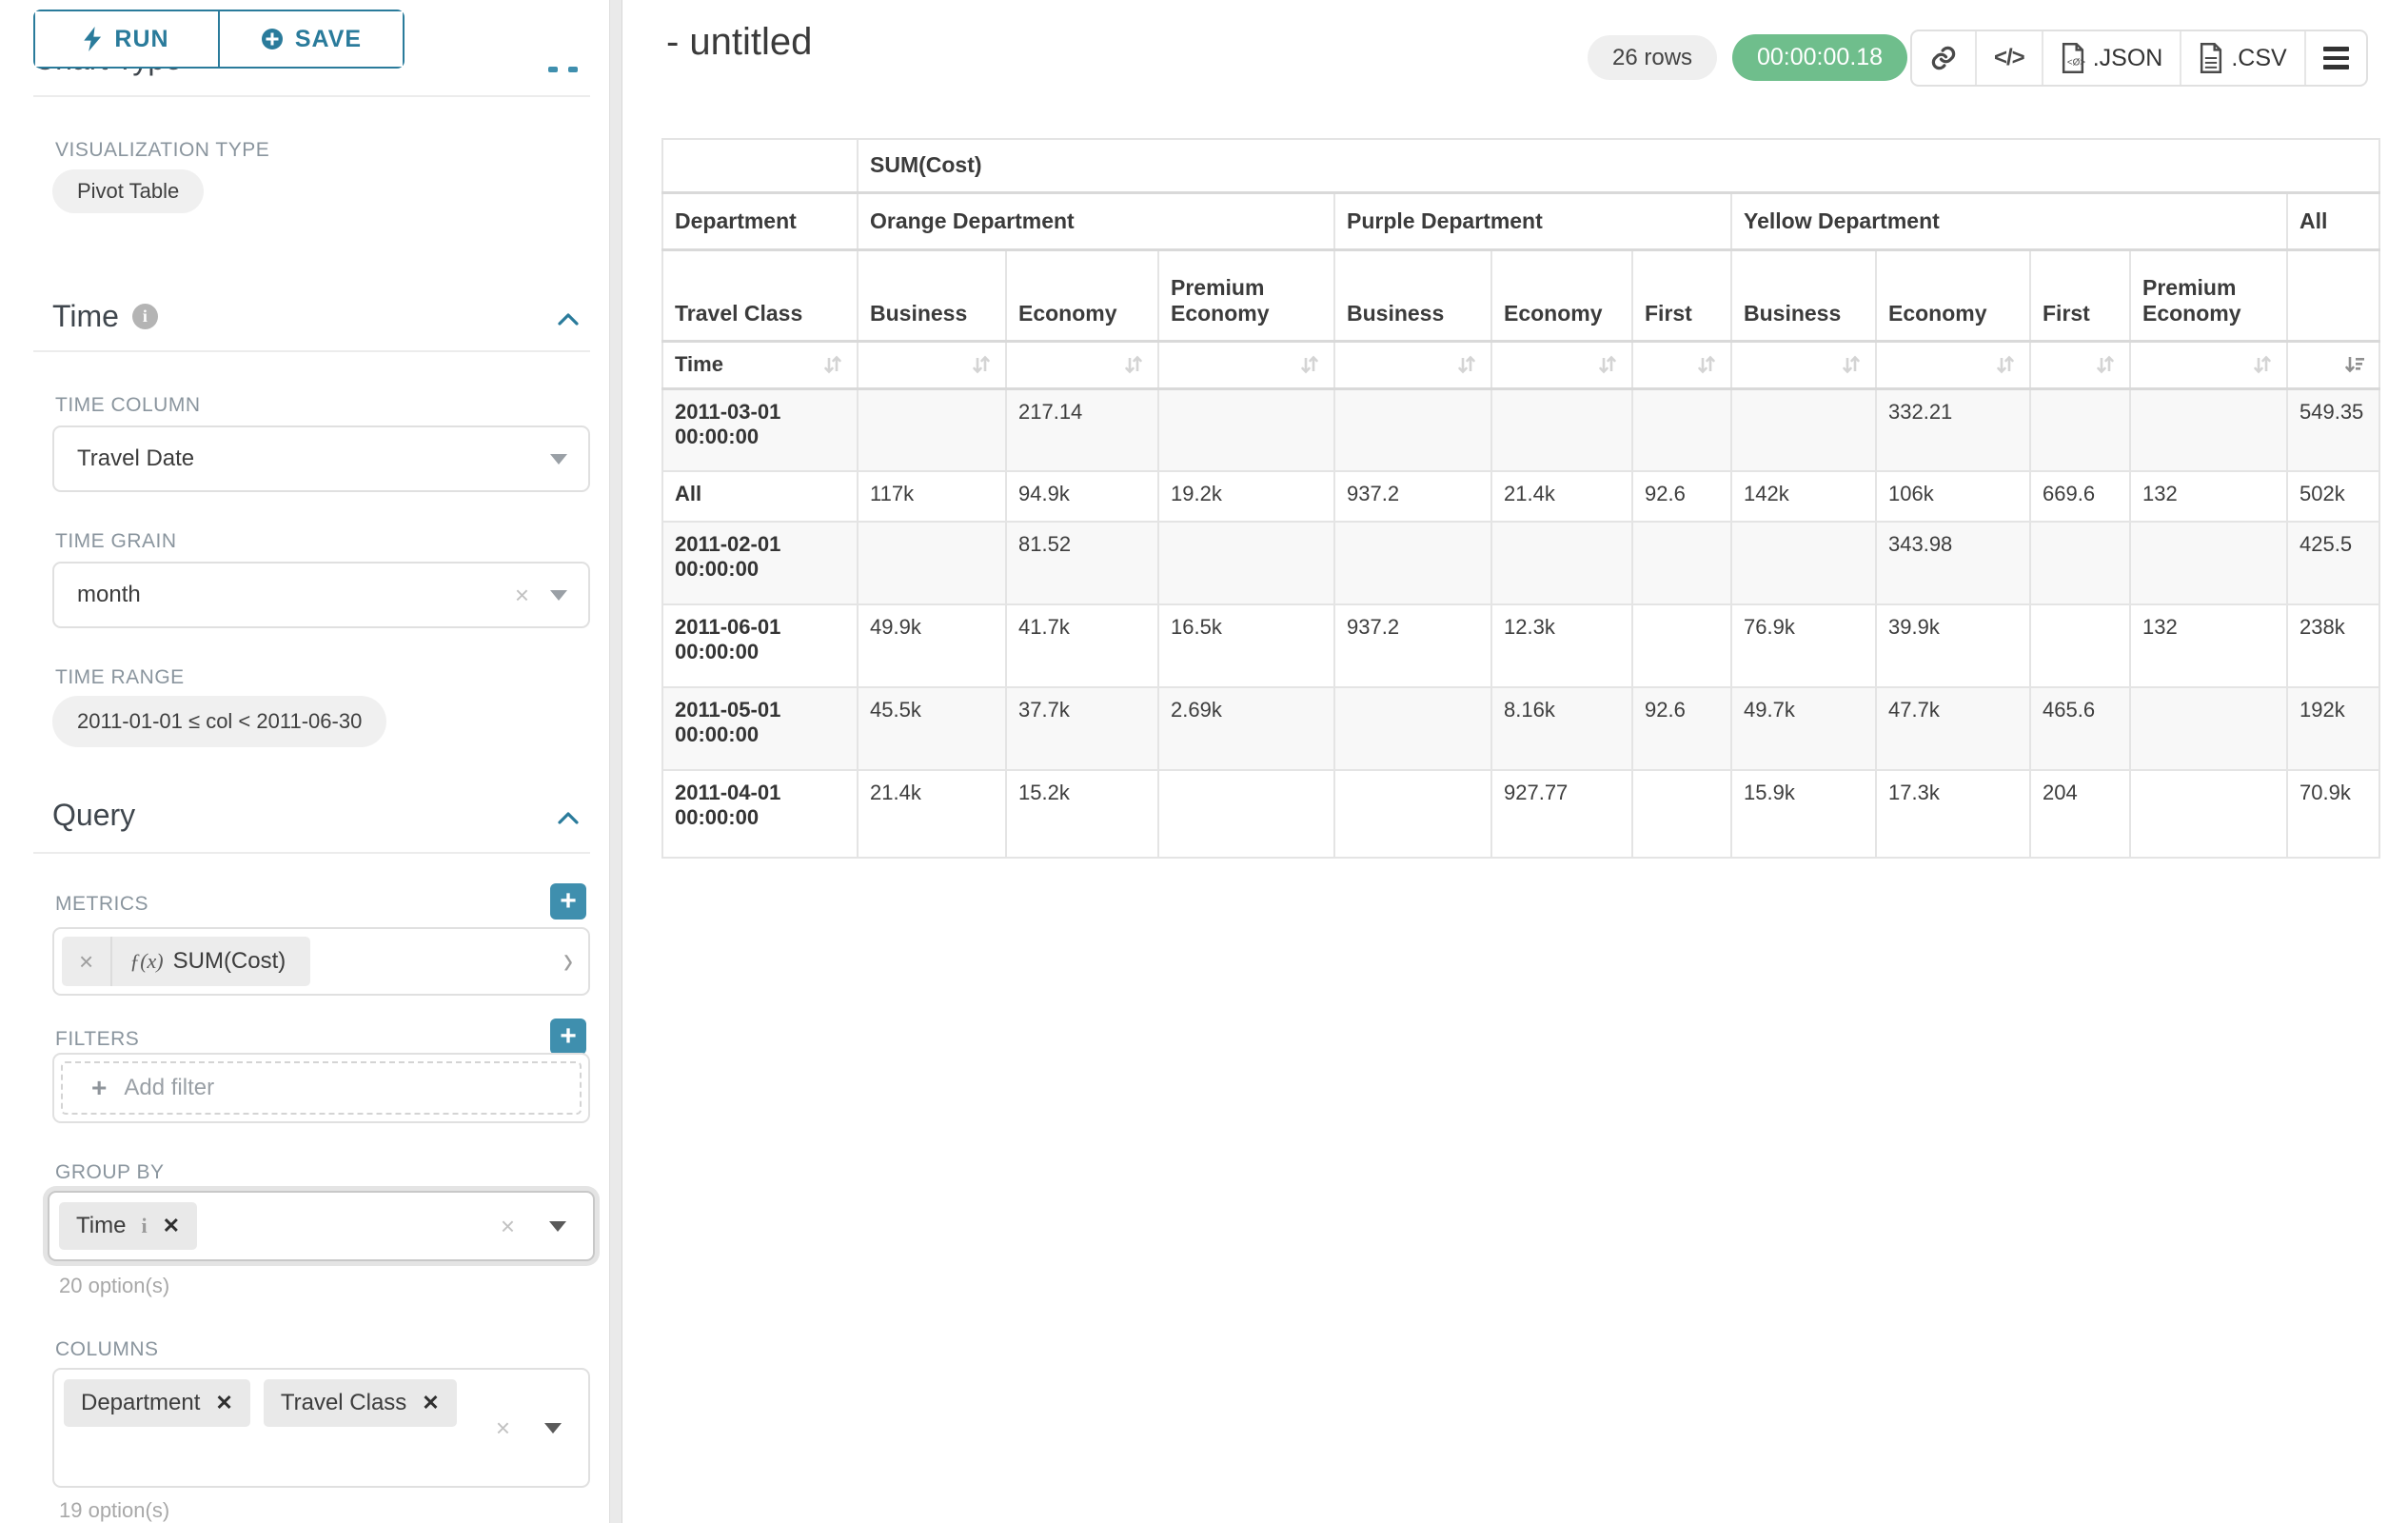 The image size is (2408, 1523). I want to click on col-group-header-yellow-department: Yellow Department, so click(2009, 221).